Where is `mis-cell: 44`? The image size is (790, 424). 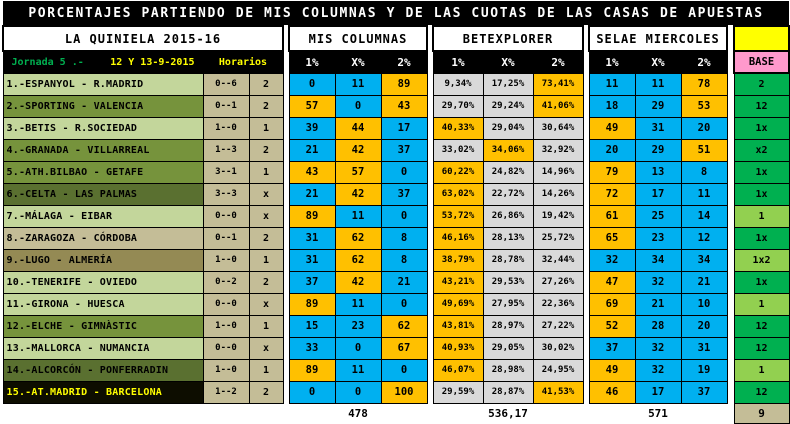 mis-cell: 44 is located at coordinates (358, 128).